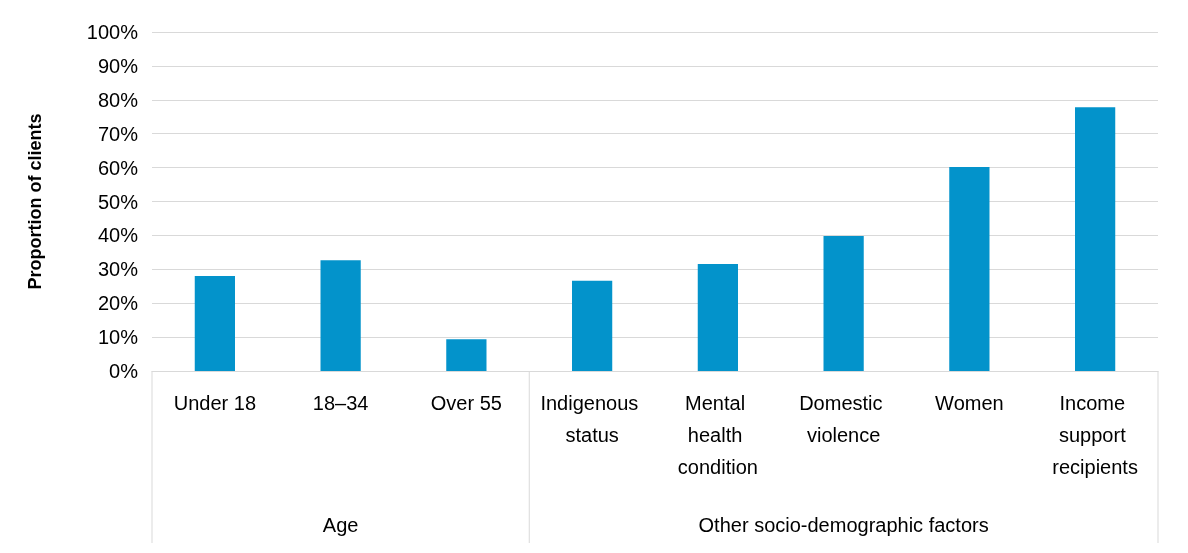  What do you see at coordinates (35, 201) in the screenshot?
I see `y-axis-title: Proportion of clients` at bounding box center [35, 201].